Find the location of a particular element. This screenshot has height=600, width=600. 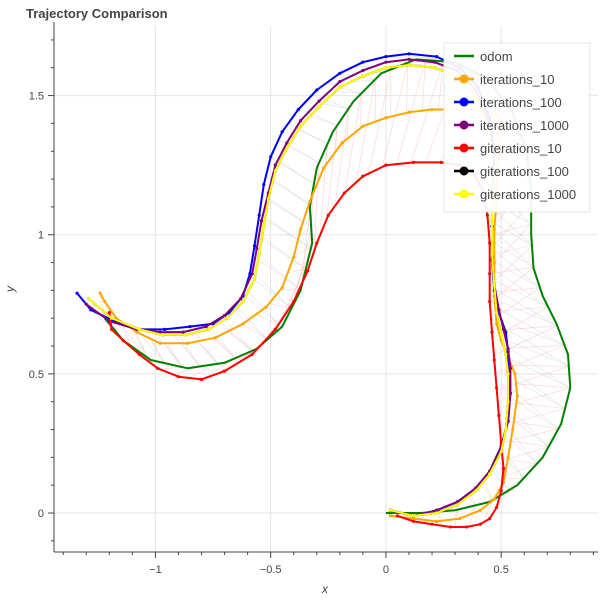

y-tick-label: 0 is located at coordinates (41, 514).